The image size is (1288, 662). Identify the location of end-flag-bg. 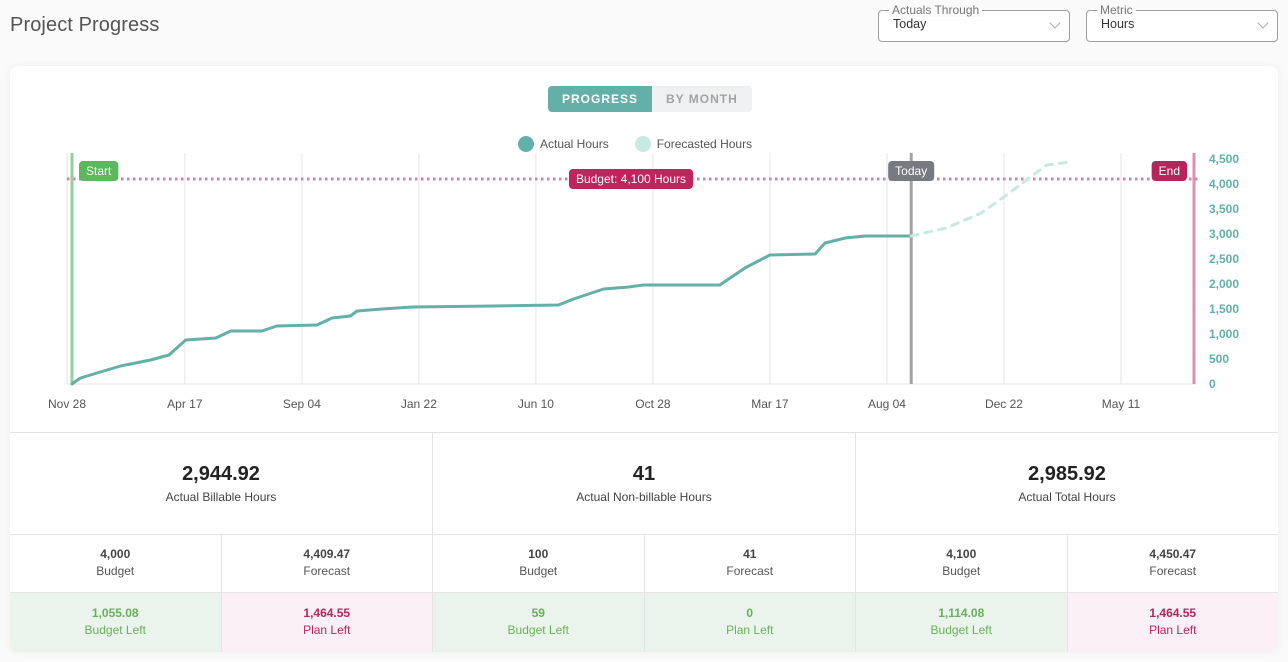
(1169, 171).